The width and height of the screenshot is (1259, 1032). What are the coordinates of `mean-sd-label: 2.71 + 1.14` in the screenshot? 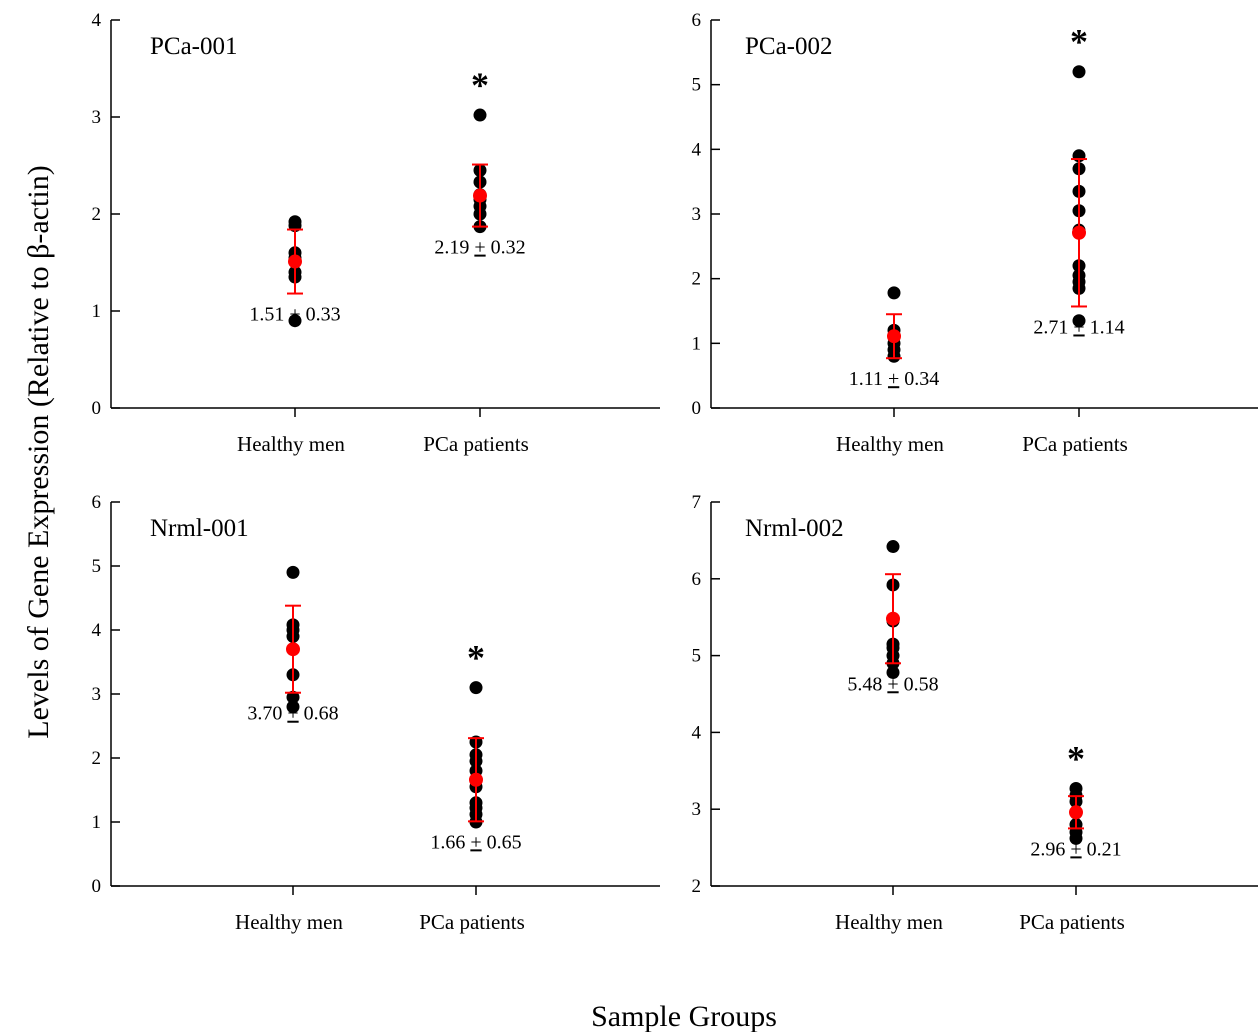 It's located at (1078, 327).